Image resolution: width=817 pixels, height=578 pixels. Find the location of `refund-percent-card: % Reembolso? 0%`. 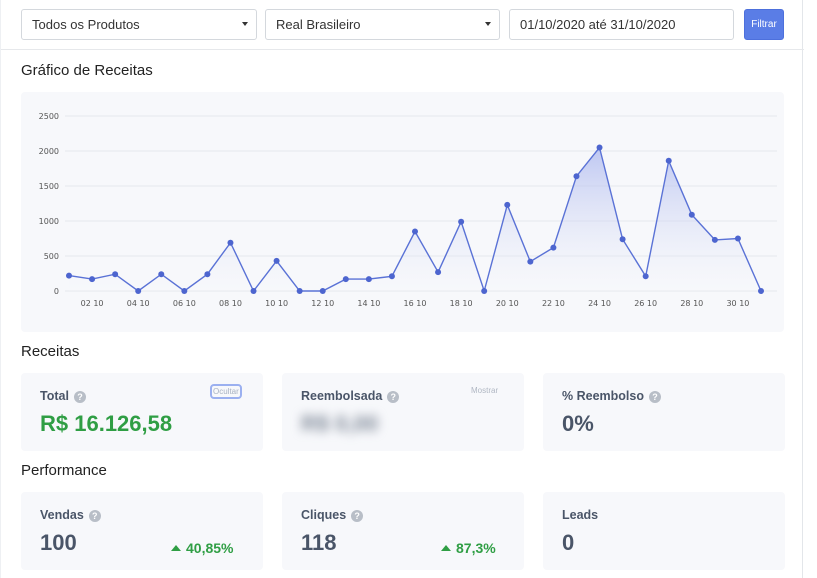

refund-percent-card: % Reembolso? 0% is located at coordinates (664, 412).